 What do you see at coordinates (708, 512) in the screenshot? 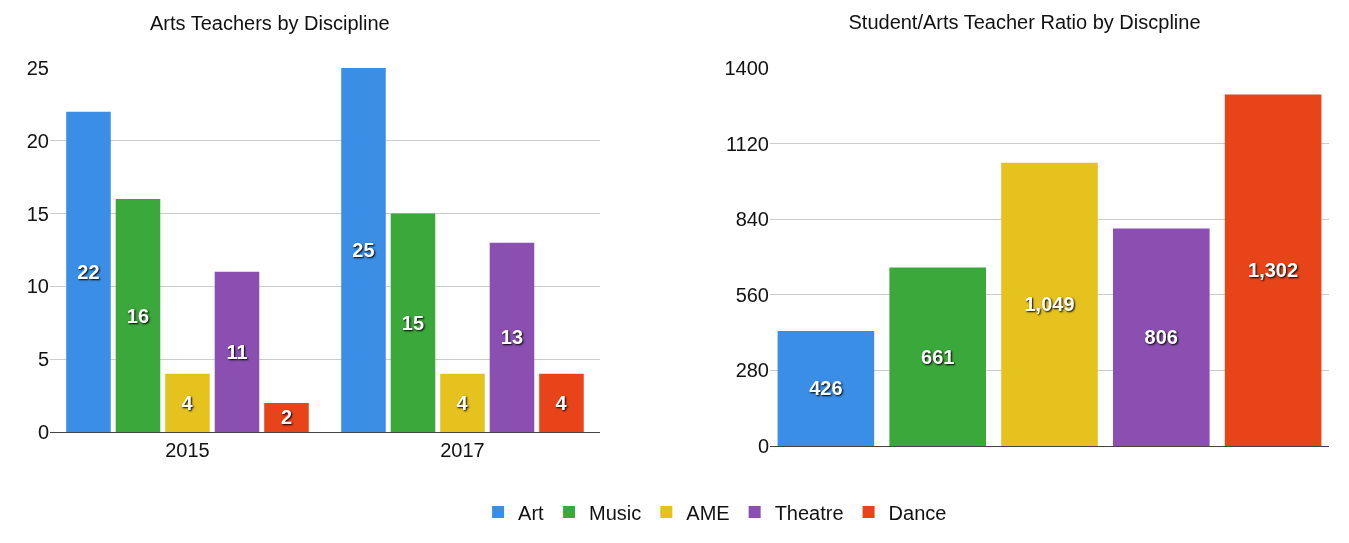
I see `legend-label: AME` at bounding box center [708, 512].